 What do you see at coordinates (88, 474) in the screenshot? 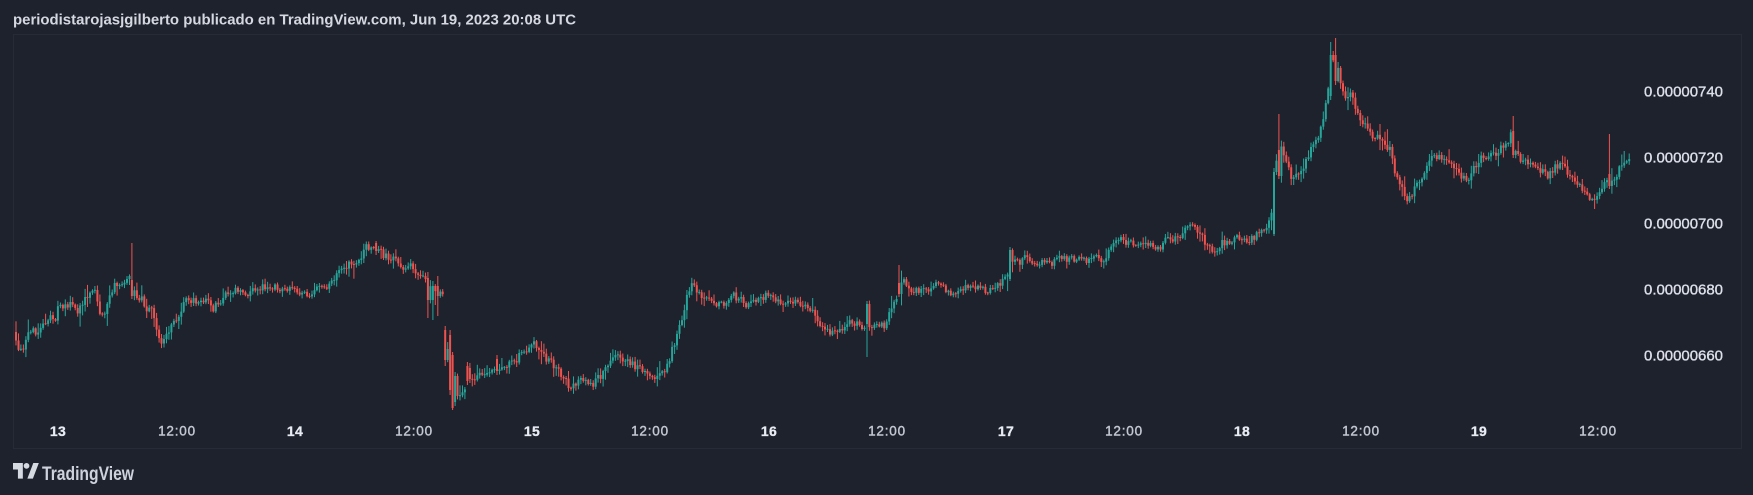
I see `svg-text: TradingView` at bounding box center [88, 474].